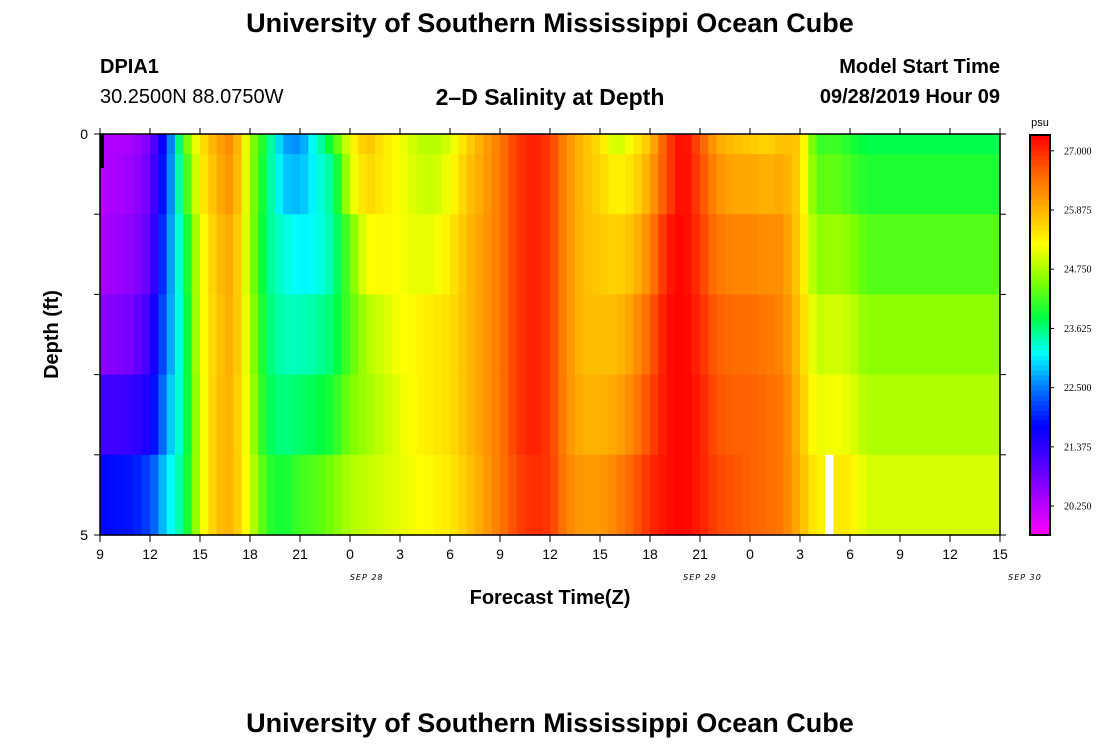 This screenshot has height=750, width=1100. I want to click on x-tick-label: 6, so click(450, 554).